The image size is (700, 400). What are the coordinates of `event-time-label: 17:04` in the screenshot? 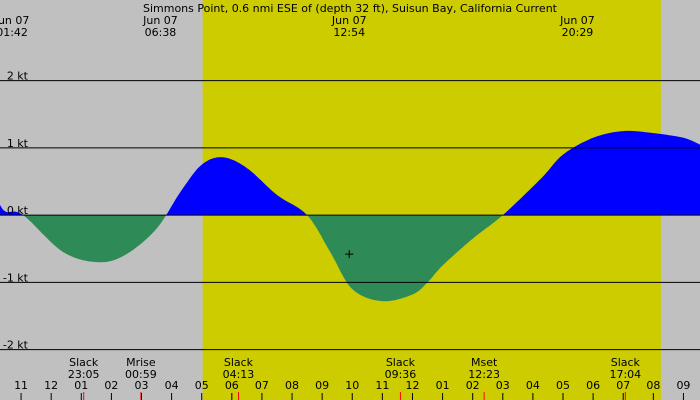 It's located at (625, 374).